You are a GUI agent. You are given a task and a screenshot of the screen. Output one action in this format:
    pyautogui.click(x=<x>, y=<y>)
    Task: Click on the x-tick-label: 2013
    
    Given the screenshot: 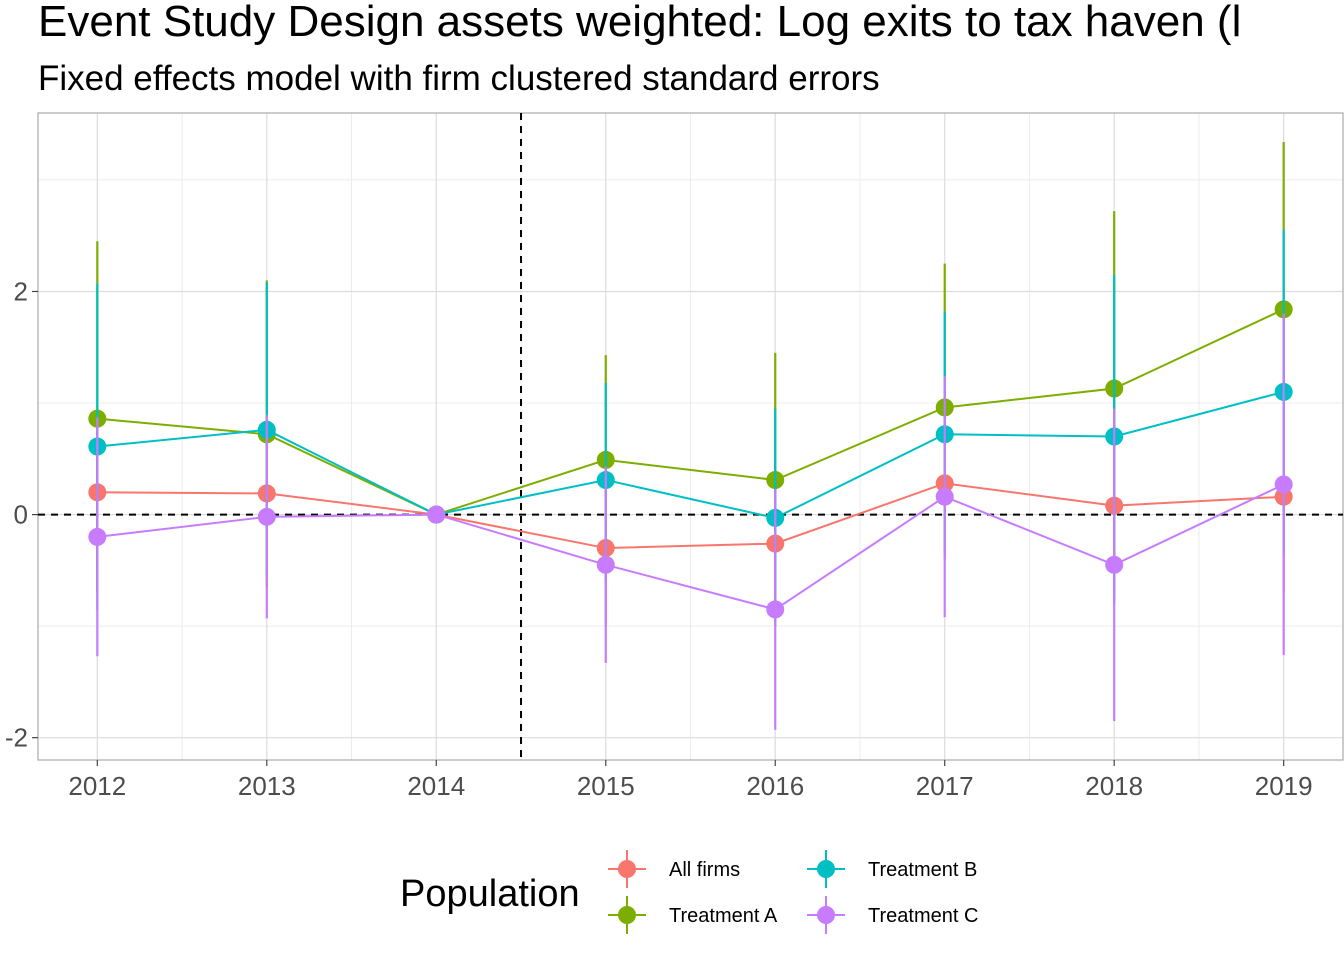 What is the action you would take?
    pyautogui.click(x=267, y=786)
    